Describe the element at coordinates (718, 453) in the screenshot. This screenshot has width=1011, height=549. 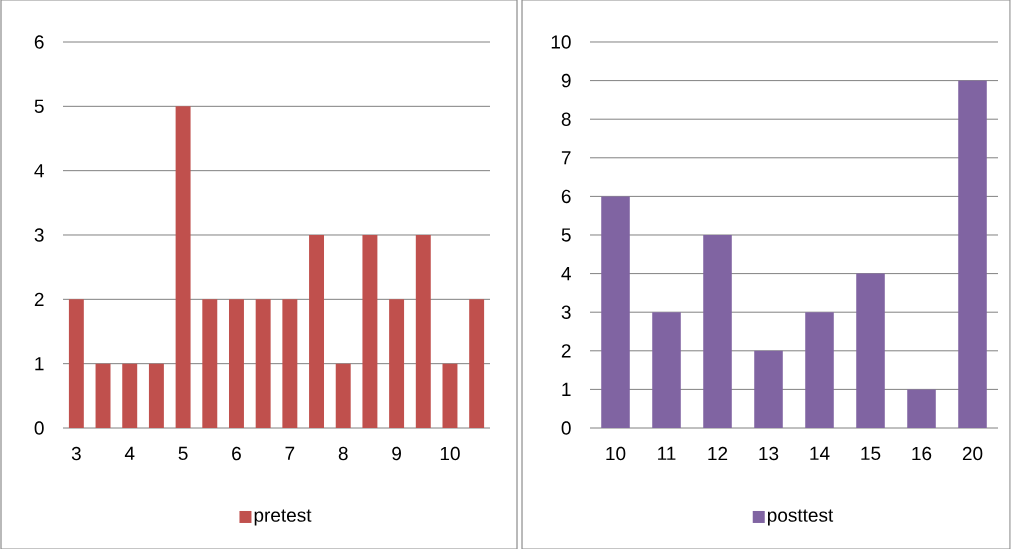
I see `x-tick-label: 12` at that location.